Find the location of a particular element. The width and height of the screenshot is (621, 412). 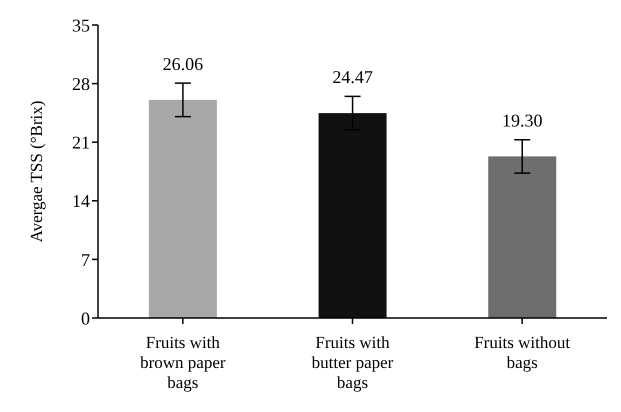

y-axis-title: Avergae TSS (°Brix) is located at coordinates (36, 171).